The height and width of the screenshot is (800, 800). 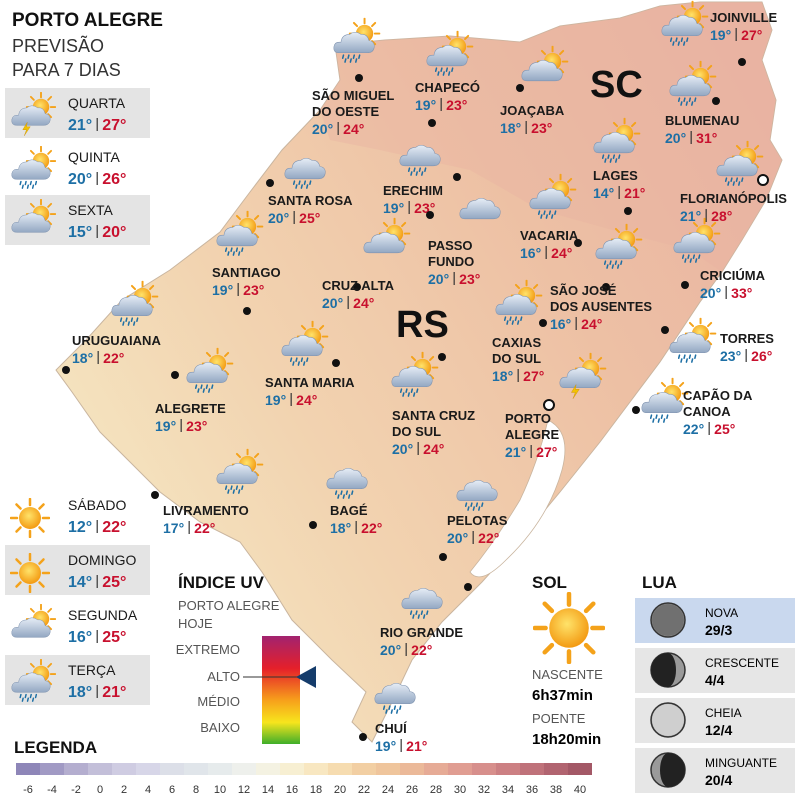 I want to click on city-name: URUGUAIANA, so click(x=116, y=340).